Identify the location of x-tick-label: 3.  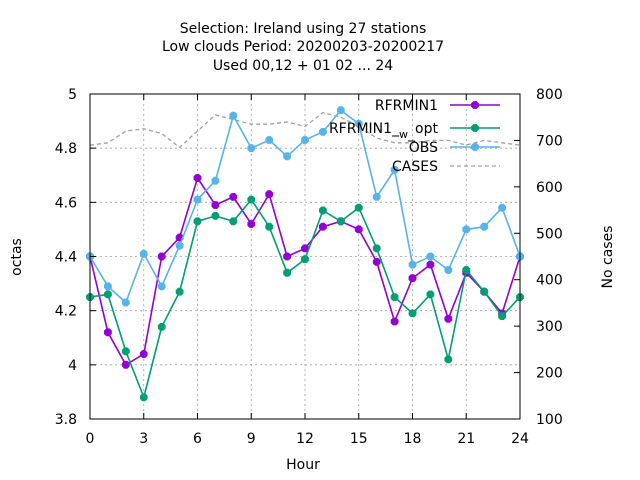
(143, 439).